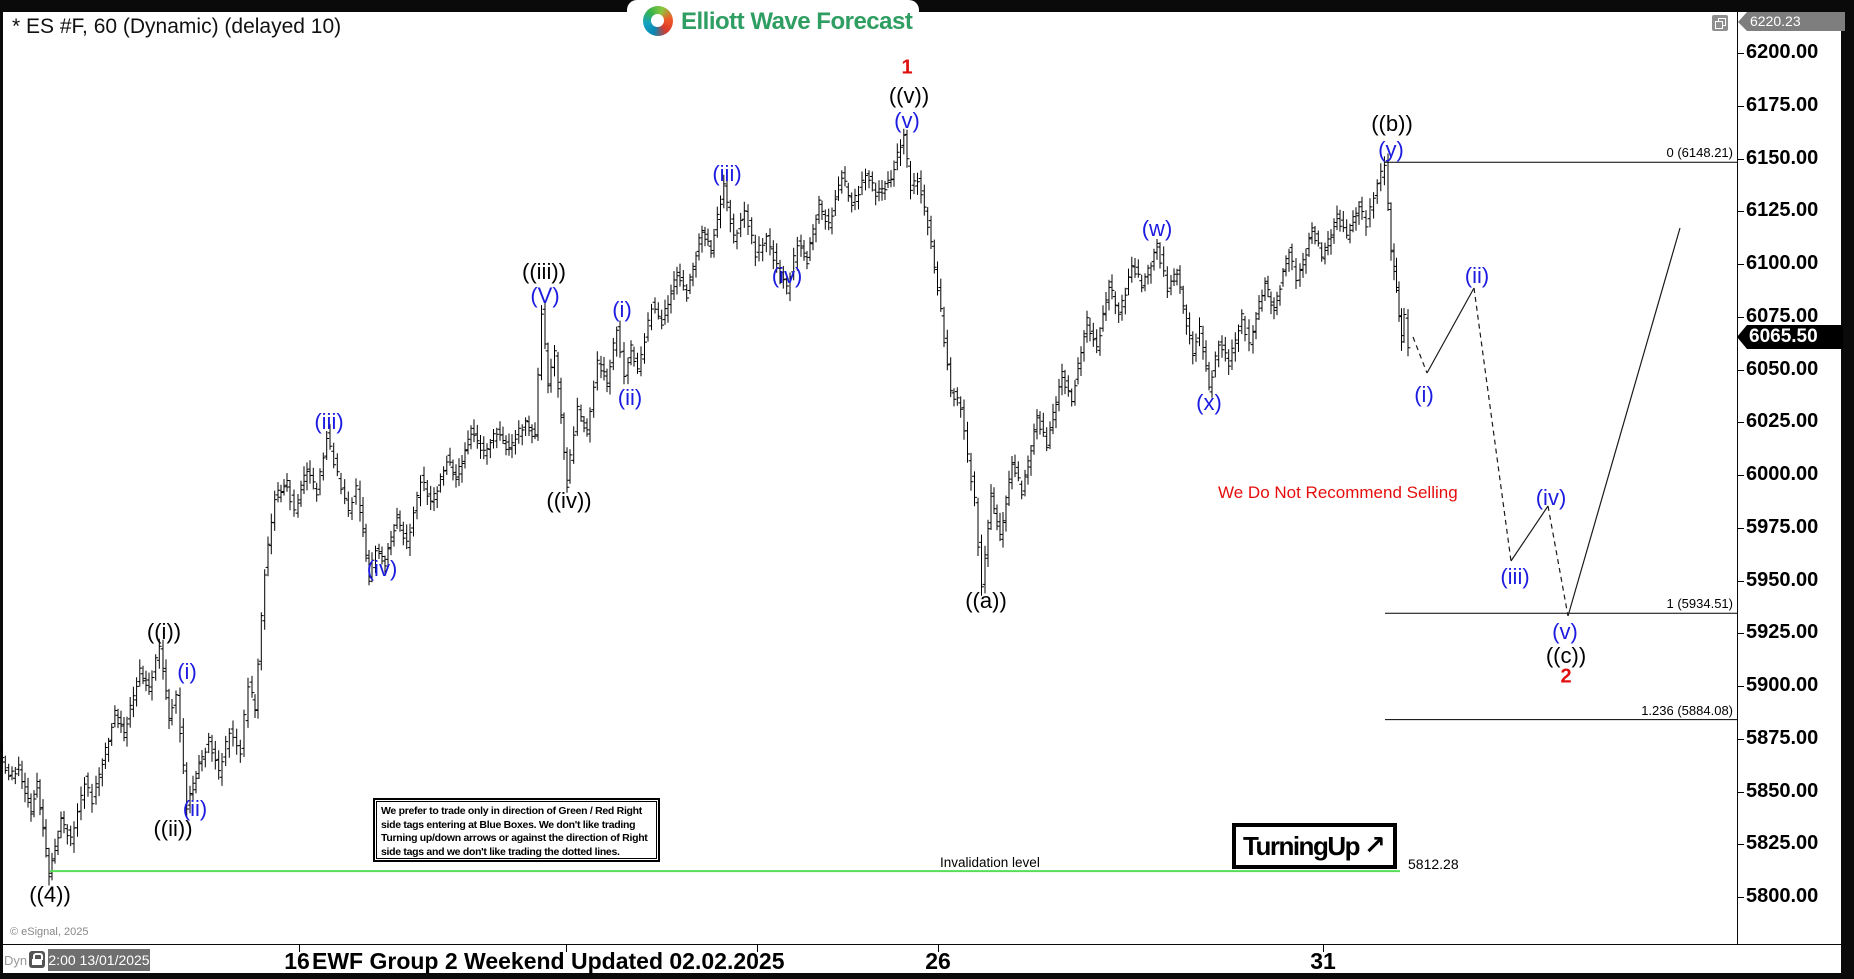 The height and width of the screenshot is (979, 1854). What do you see at coordinates (569, 500) in the screenshot?
I see `wave-label: ((iv))` at bounding box center [569, 500].